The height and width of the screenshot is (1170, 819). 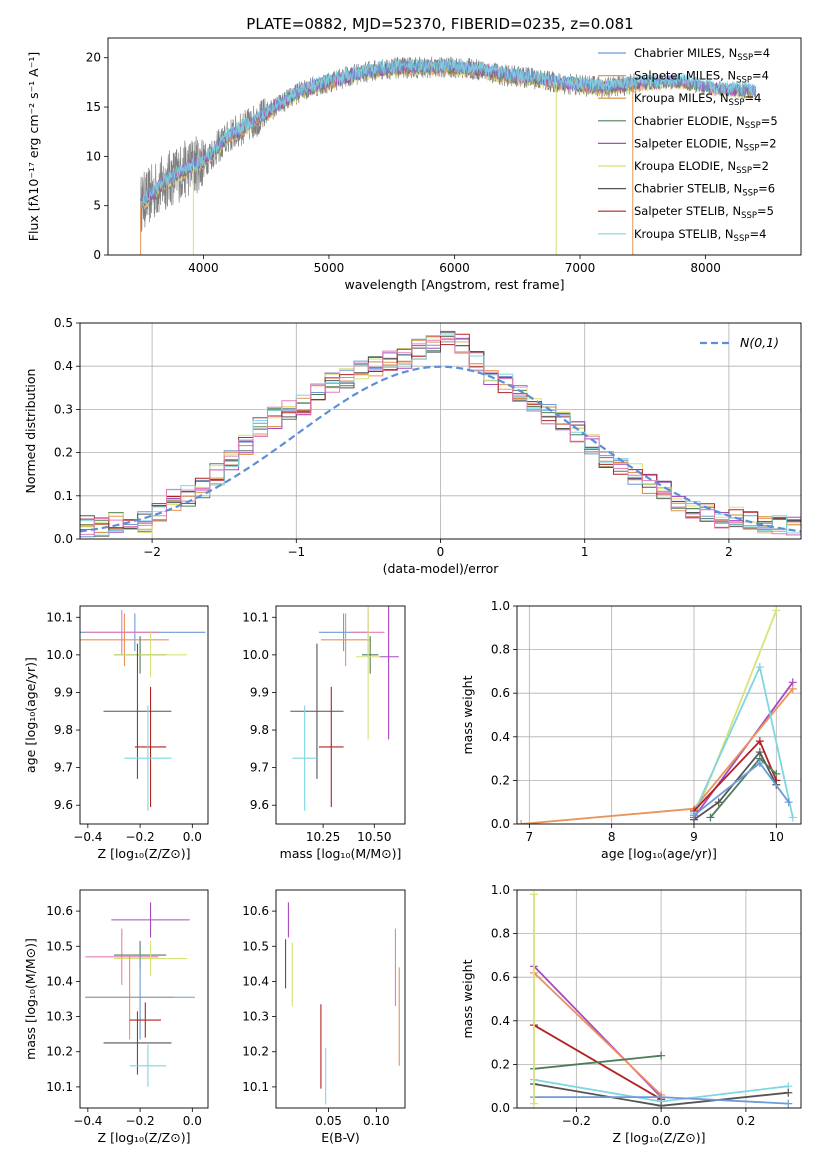 I want to click on normal-curve, so click(x=440, y=449).